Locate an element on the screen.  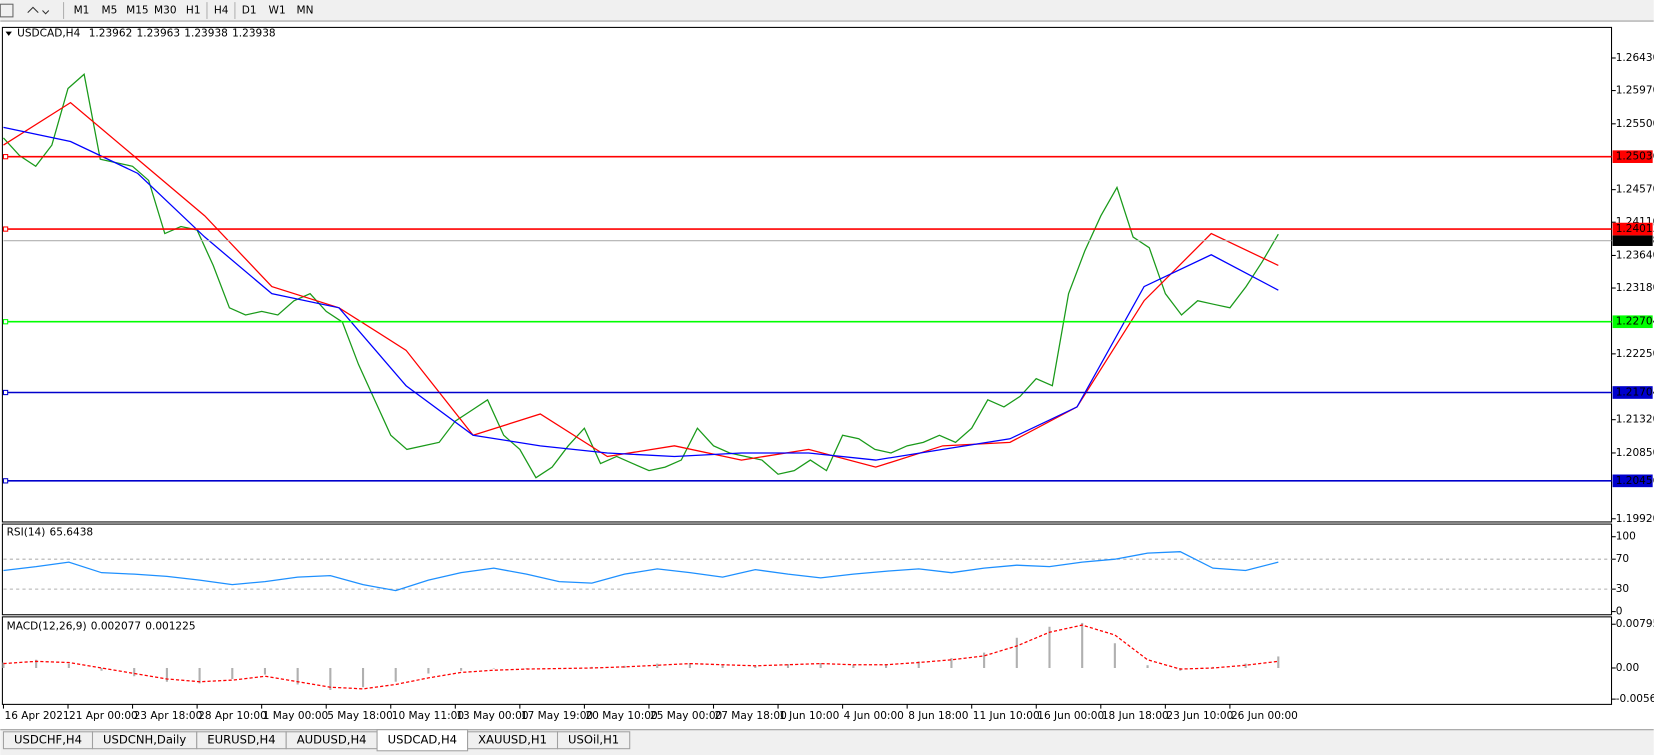
x-tick-label: 28 Apr 10:00 is located at coordinates (232, 716).